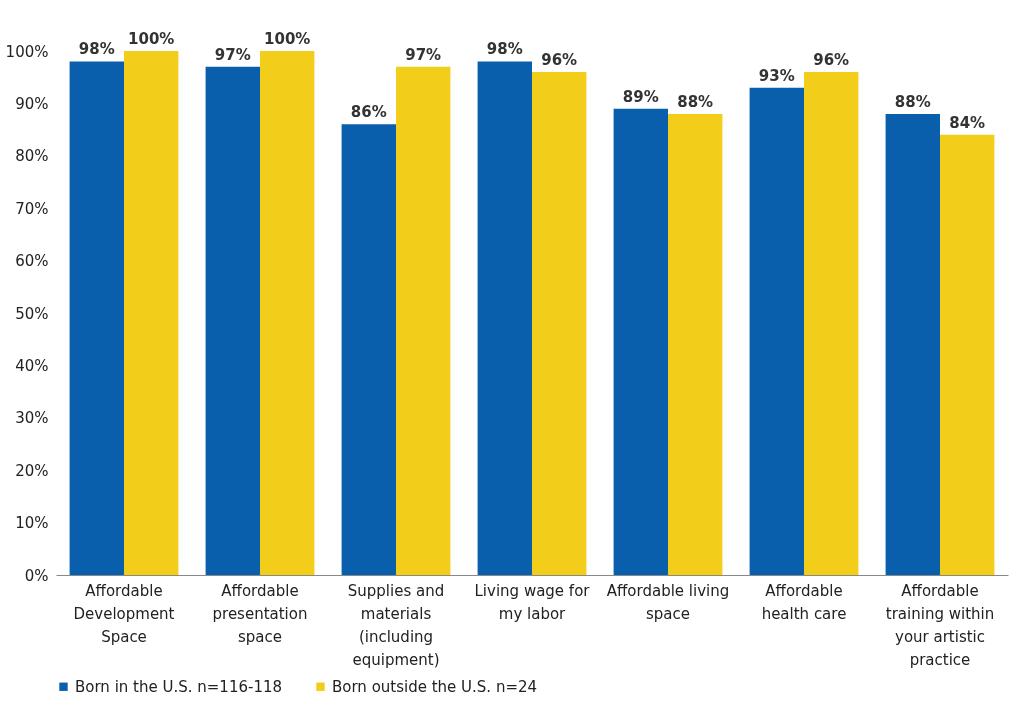 This screenshot has width=1026, height=706. Describe the element at coordinates (124, 613) in the screenshot. I see `x-tick-label: Affordable Development Space` at that location.